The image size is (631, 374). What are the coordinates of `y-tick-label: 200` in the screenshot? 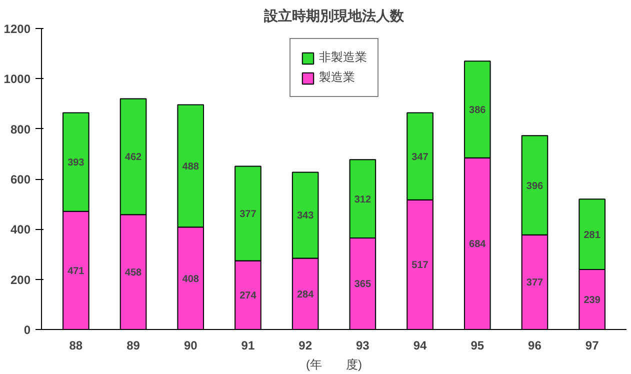 It's located at (20, 279).